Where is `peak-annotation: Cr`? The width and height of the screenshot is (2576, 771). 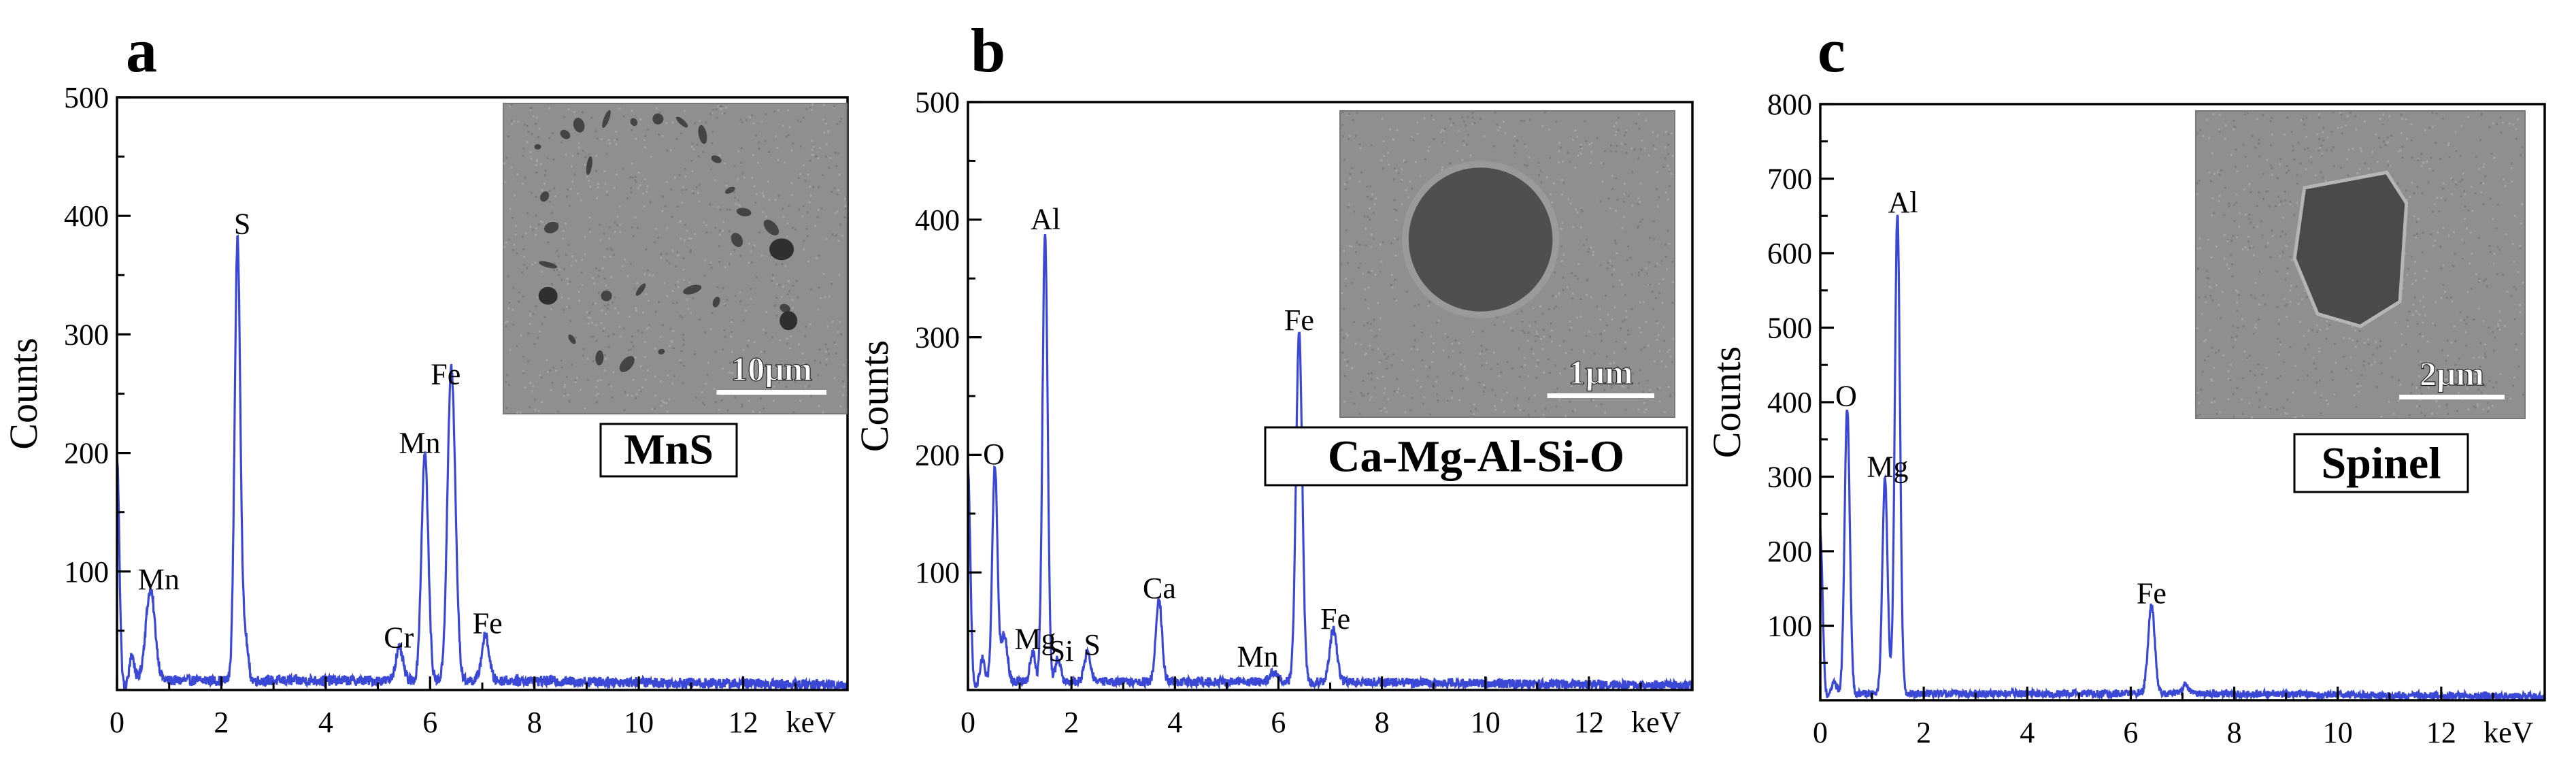
peak-annotation: Cr is located at coordinates (399, 638).